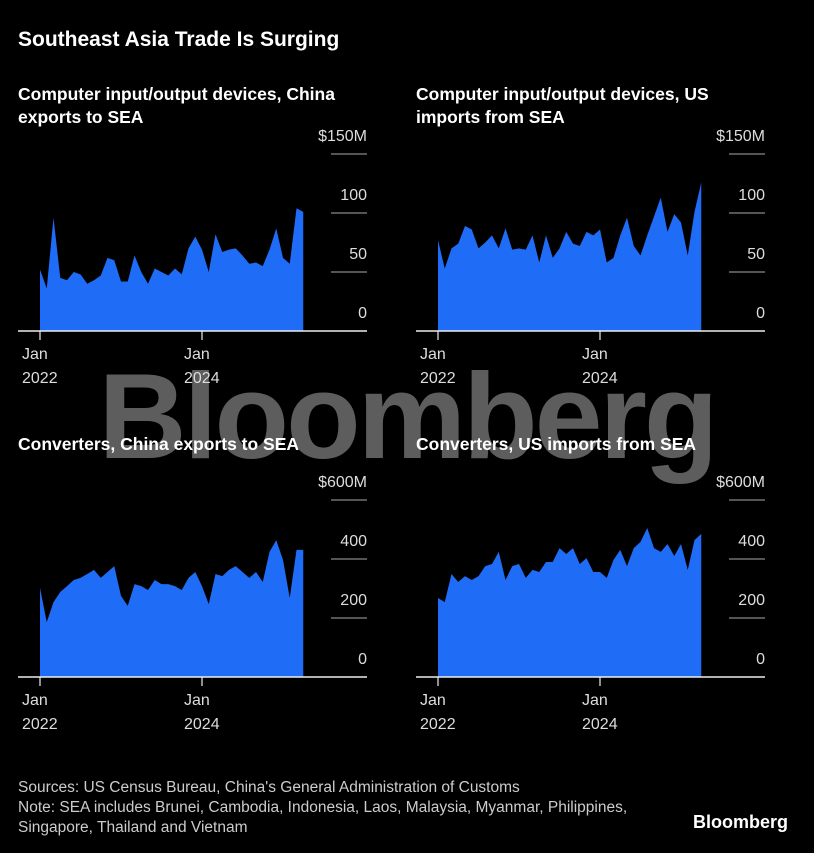 The image size is (814, 853). Describe the element at coordinates (159, 444) in the screenshot. I see `panel-title: Converters, China exports to SEA` at that location.